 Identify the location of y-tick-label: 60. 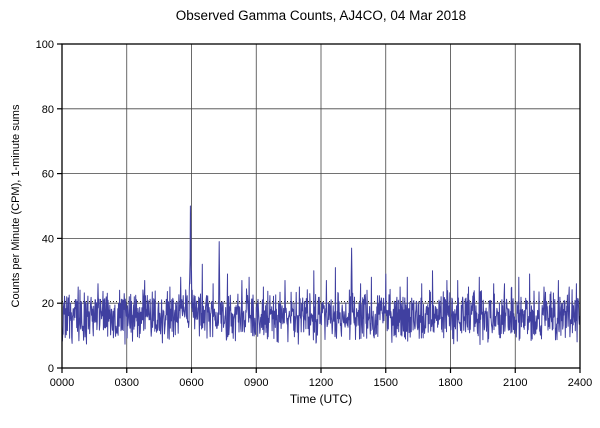
(48, 175).